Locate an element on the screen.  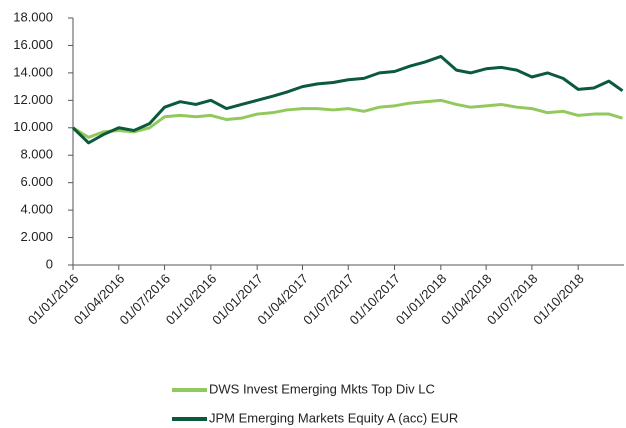
y-tick-label: 4.000 is located at coordinates (36, 209).